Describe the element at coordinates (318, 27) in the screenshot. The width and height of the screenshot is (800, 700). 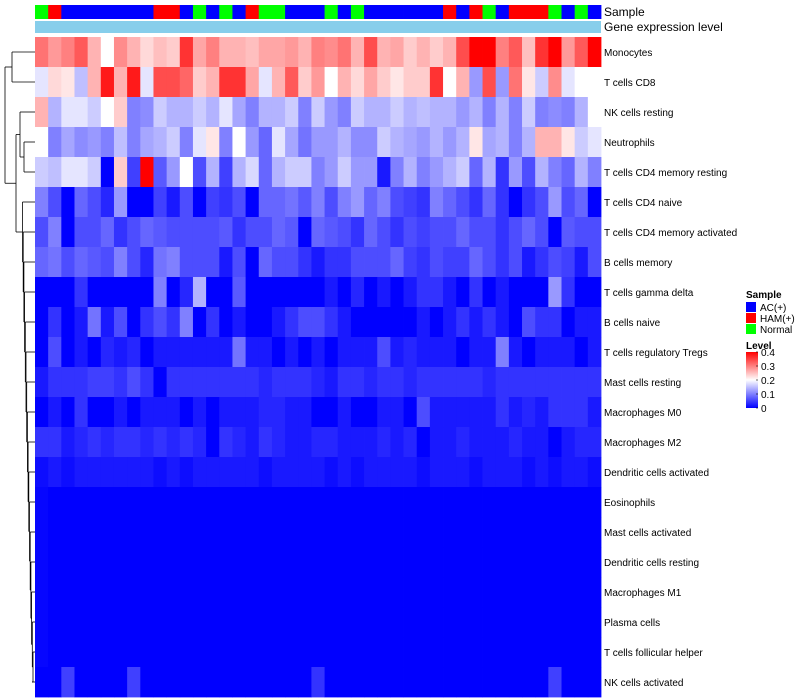
I see `expression-annotation-bar` at that location.